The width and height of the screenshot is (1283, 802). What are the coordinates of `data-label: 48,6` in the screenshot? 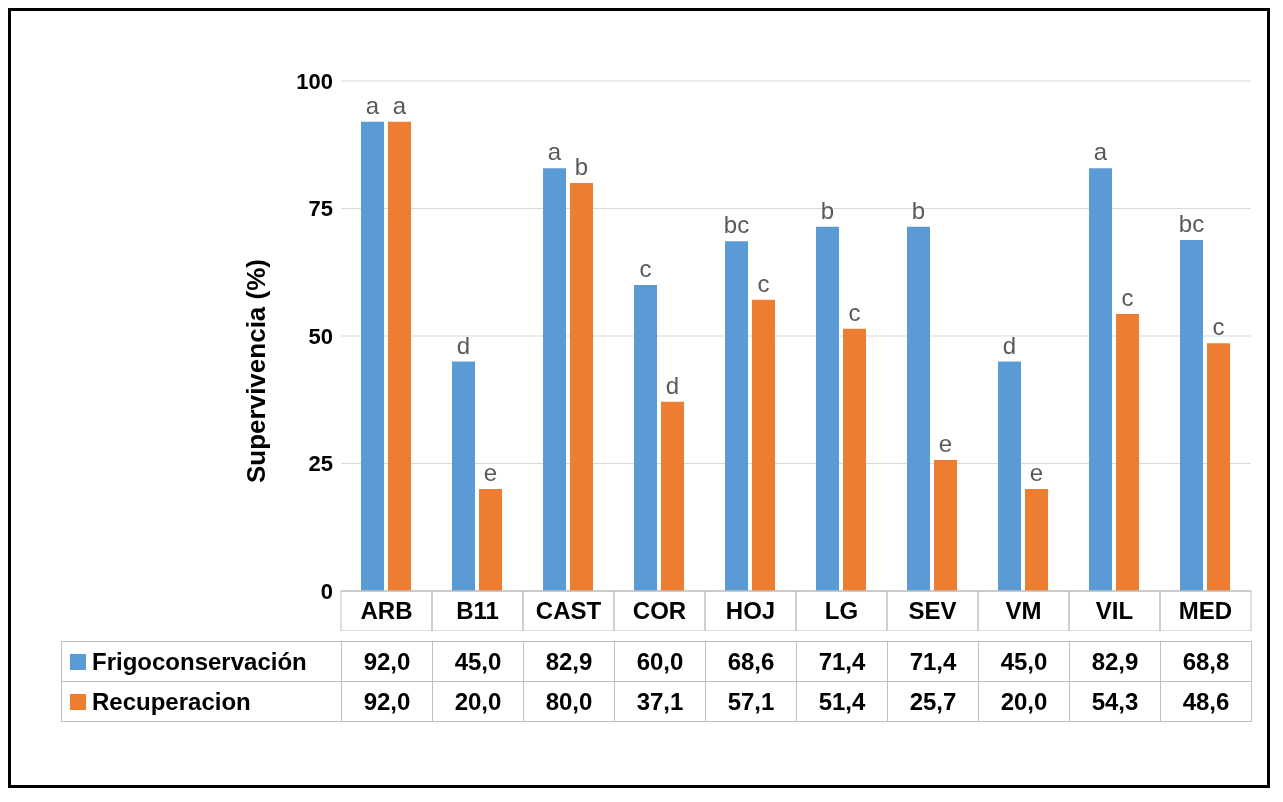 It's located at (1206, 701).